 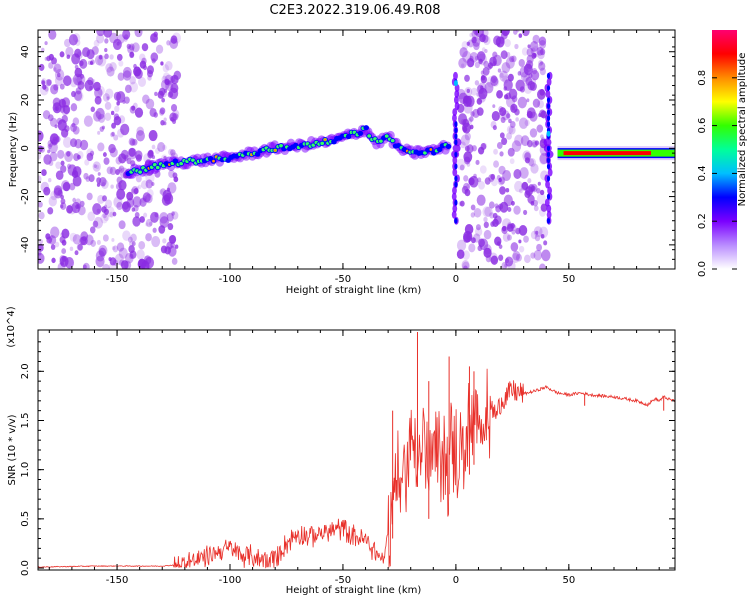 What do you see at coordinates (456, 148) in the screenshot?
I see `vertical-feature` at bounding box center [456, 148].